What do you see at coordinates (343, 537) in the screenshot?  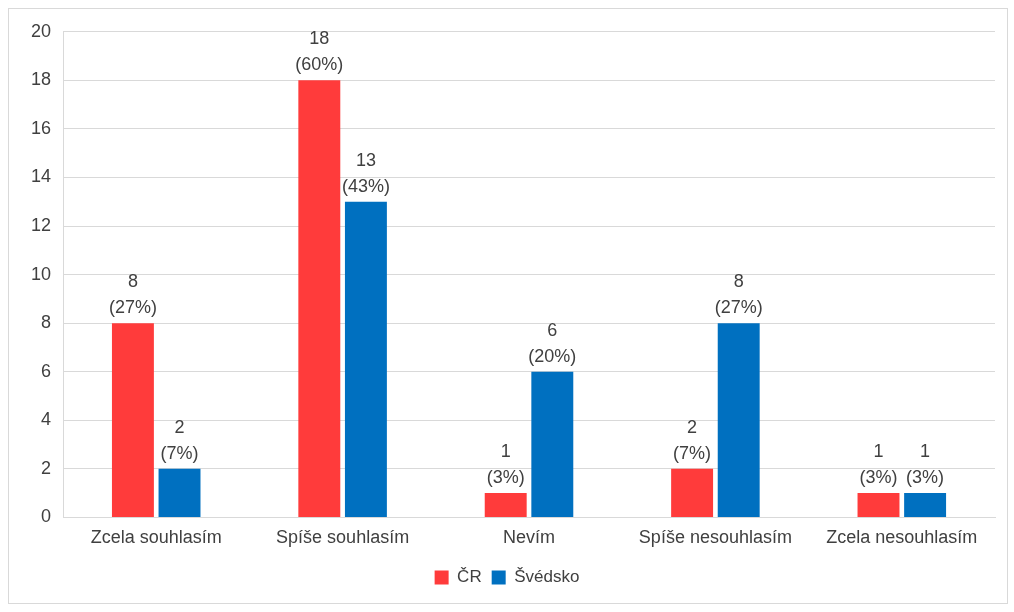 I see `x-tick-label: Spíše souhlasím` at bounding box center [343, 537].